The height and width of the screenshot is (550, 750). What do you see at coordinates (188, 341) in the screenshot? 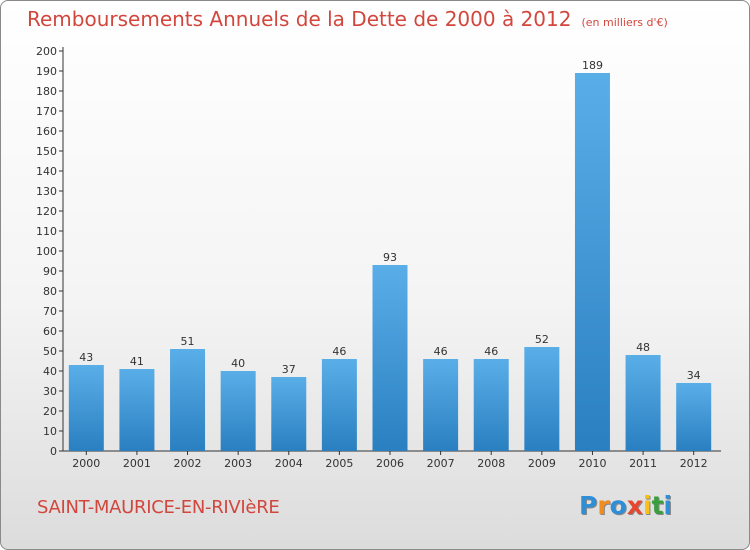
I see `bar-value-label: 51` at bounding box center [188, 341].